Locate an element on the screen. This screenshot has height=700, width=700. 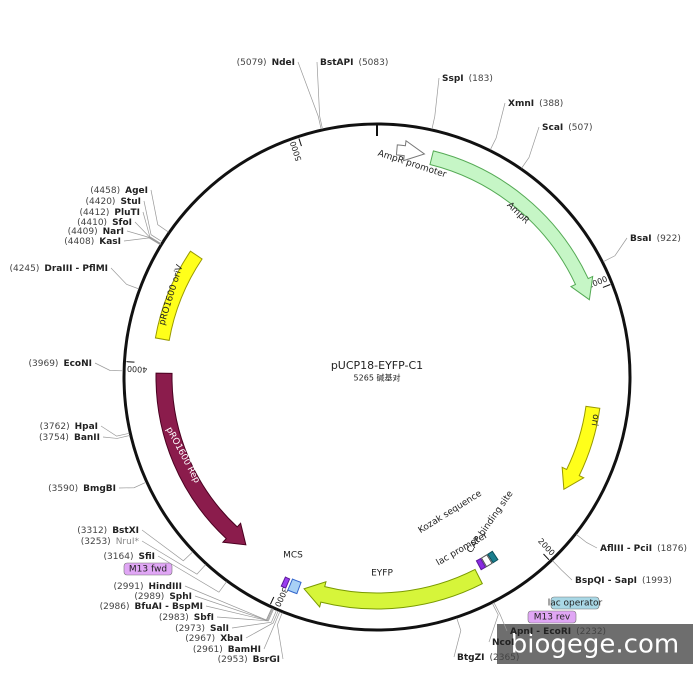
feature-label: M13 fwd is located at coordinates (148, 570).